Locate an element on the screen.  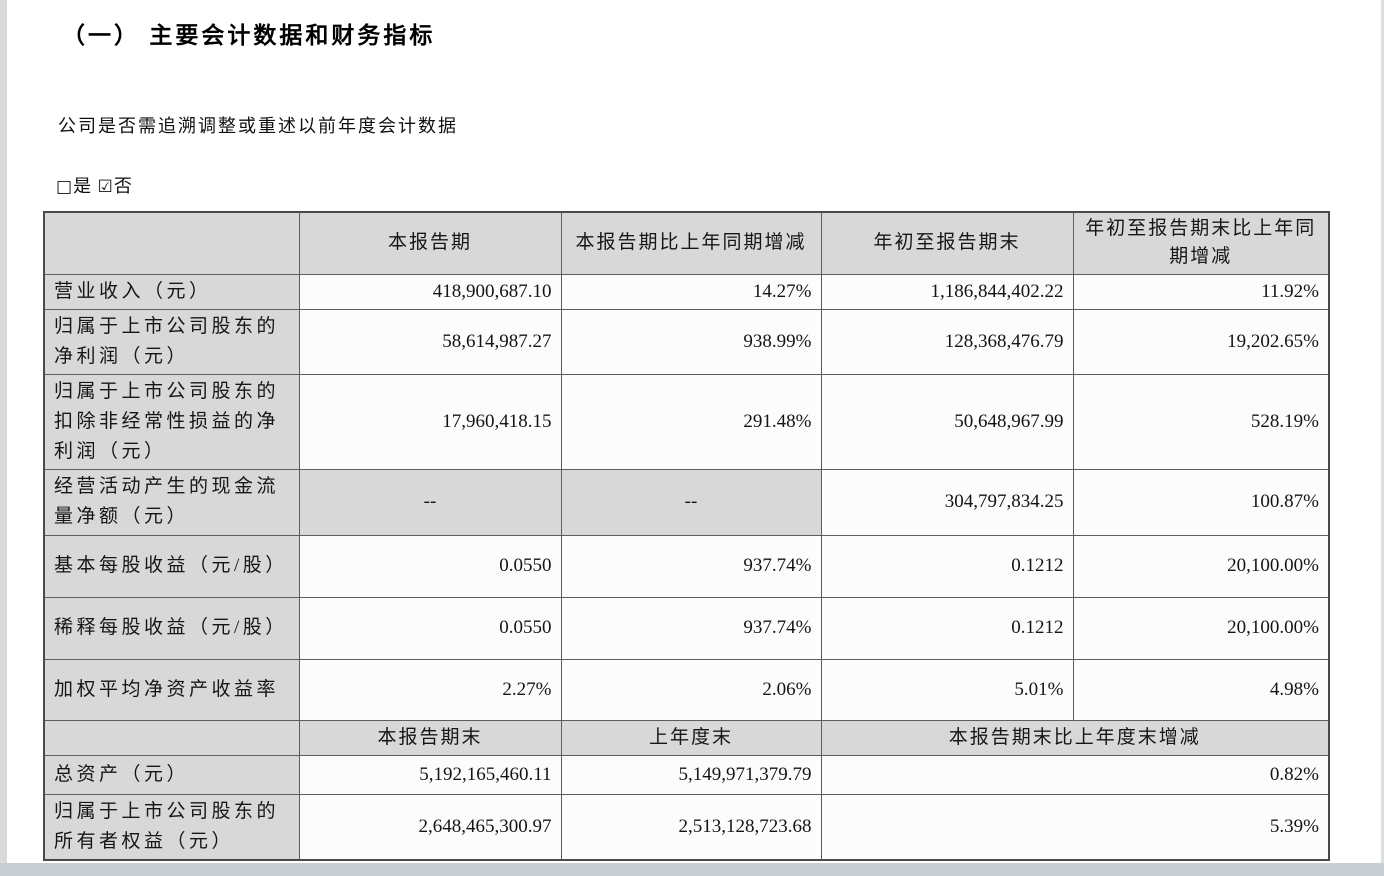
value-cell: 0.82% is located at coordinates (1075, 774).